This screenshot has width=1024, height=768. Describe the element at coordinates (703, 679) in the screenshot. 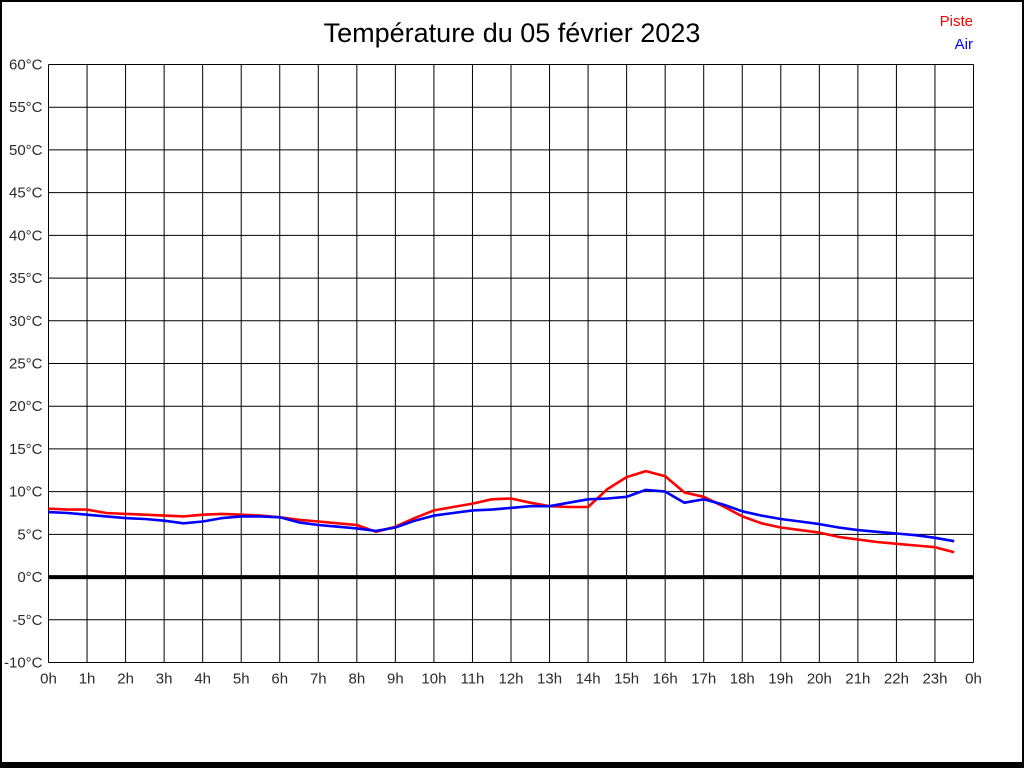

I see `x-axis-tick-label: 17h` at that location.